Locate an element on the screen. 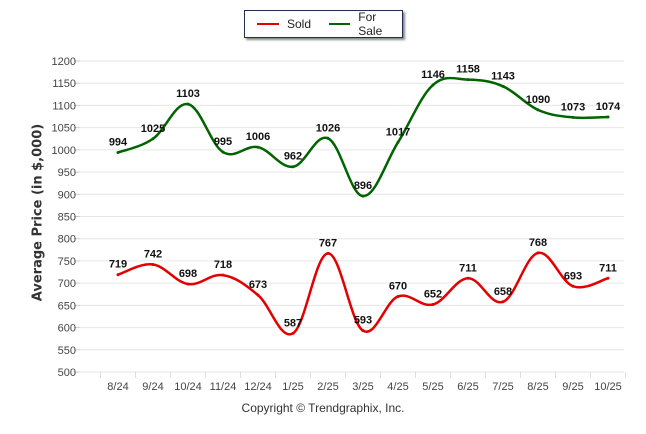 The height and width of the screenshot is (434, 646). legend: Sold For Sale is located at coordinates (323, 24).